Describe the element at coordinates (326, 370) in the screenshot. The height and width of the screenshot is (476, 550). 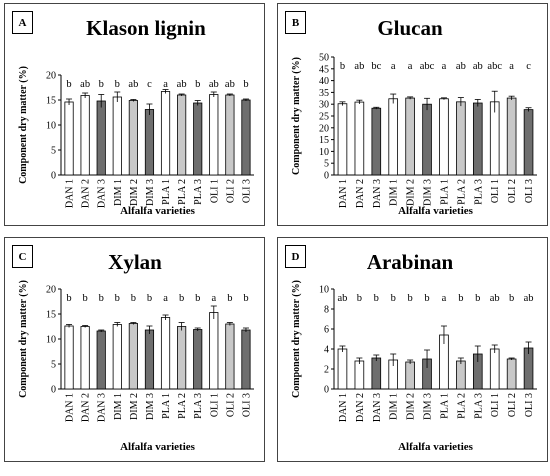
I see `y-tick-label: 2` at that location.